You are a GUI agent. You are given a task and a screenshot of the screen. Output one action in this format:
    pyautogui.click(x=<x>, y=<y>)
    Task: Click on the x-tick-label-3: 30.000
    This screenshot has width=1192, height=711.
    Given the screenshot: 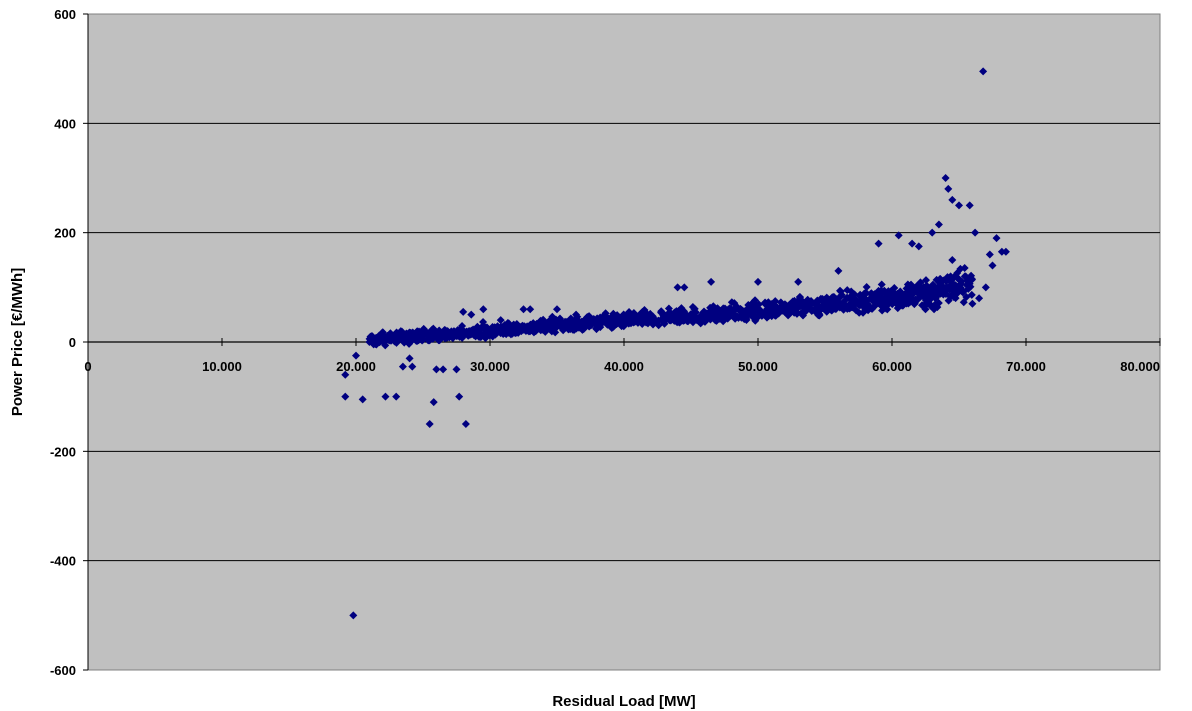 What is the action you would take?
    pyautogui.click(x=490, y=366)
    